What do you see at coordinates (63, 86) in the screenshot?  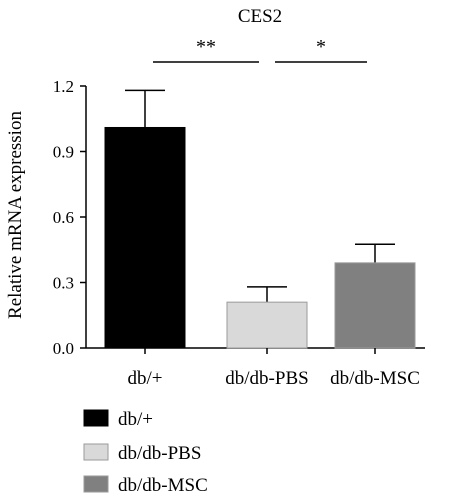 I see `y-tick-label: 1.2` at bounding box center [63, 86].